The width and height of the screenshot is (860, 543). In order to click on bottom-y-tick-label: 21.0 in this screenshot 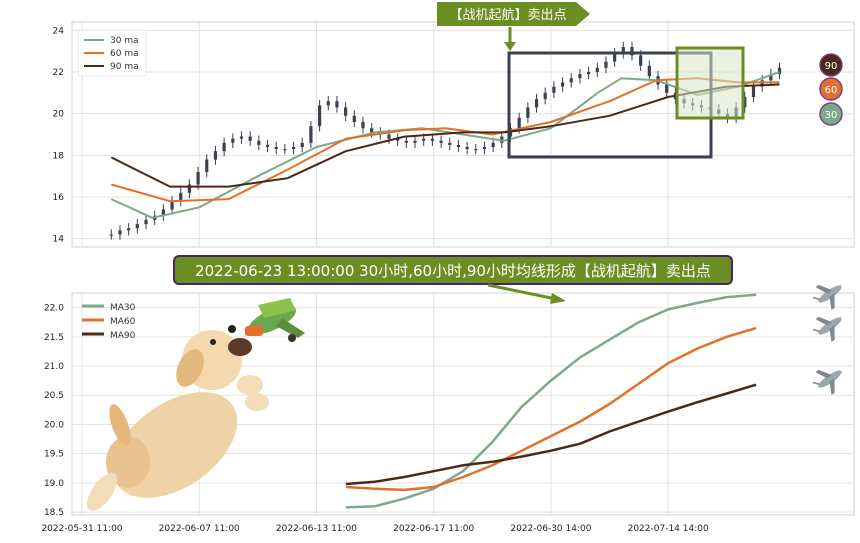, I will do `click(54, 367)`.